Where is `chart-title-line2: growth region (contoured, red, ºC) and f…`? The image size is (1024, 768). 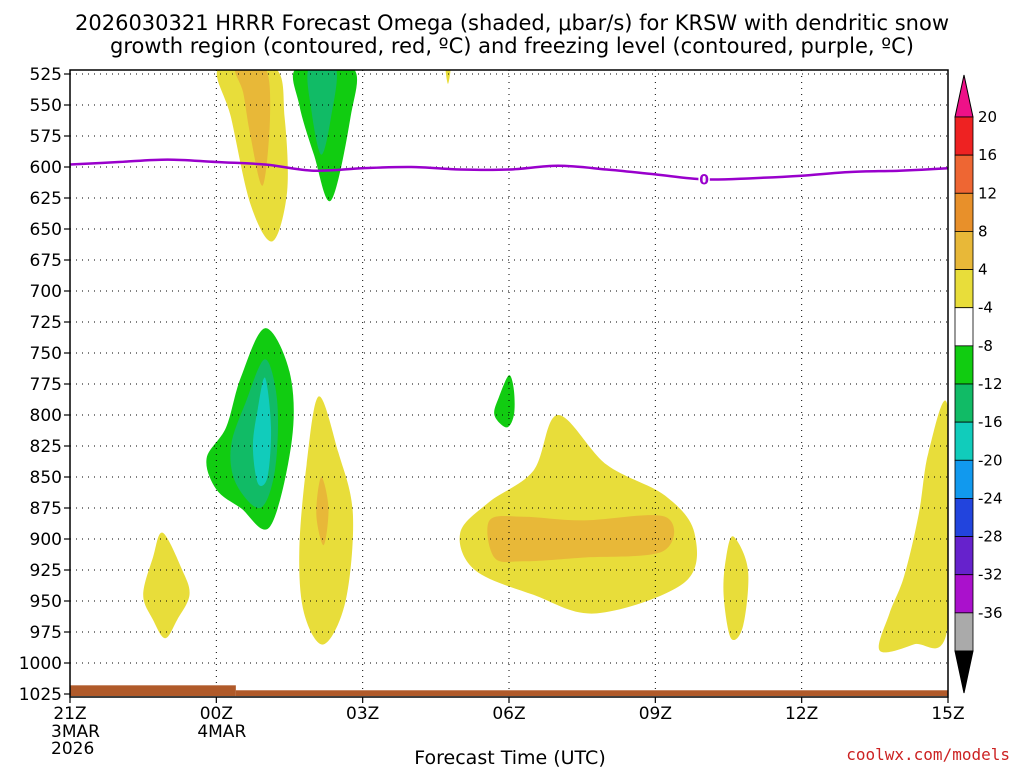 chart-title-line2: growth region (contoured, red, ºC) and f… is located at coordinates (512, 46).